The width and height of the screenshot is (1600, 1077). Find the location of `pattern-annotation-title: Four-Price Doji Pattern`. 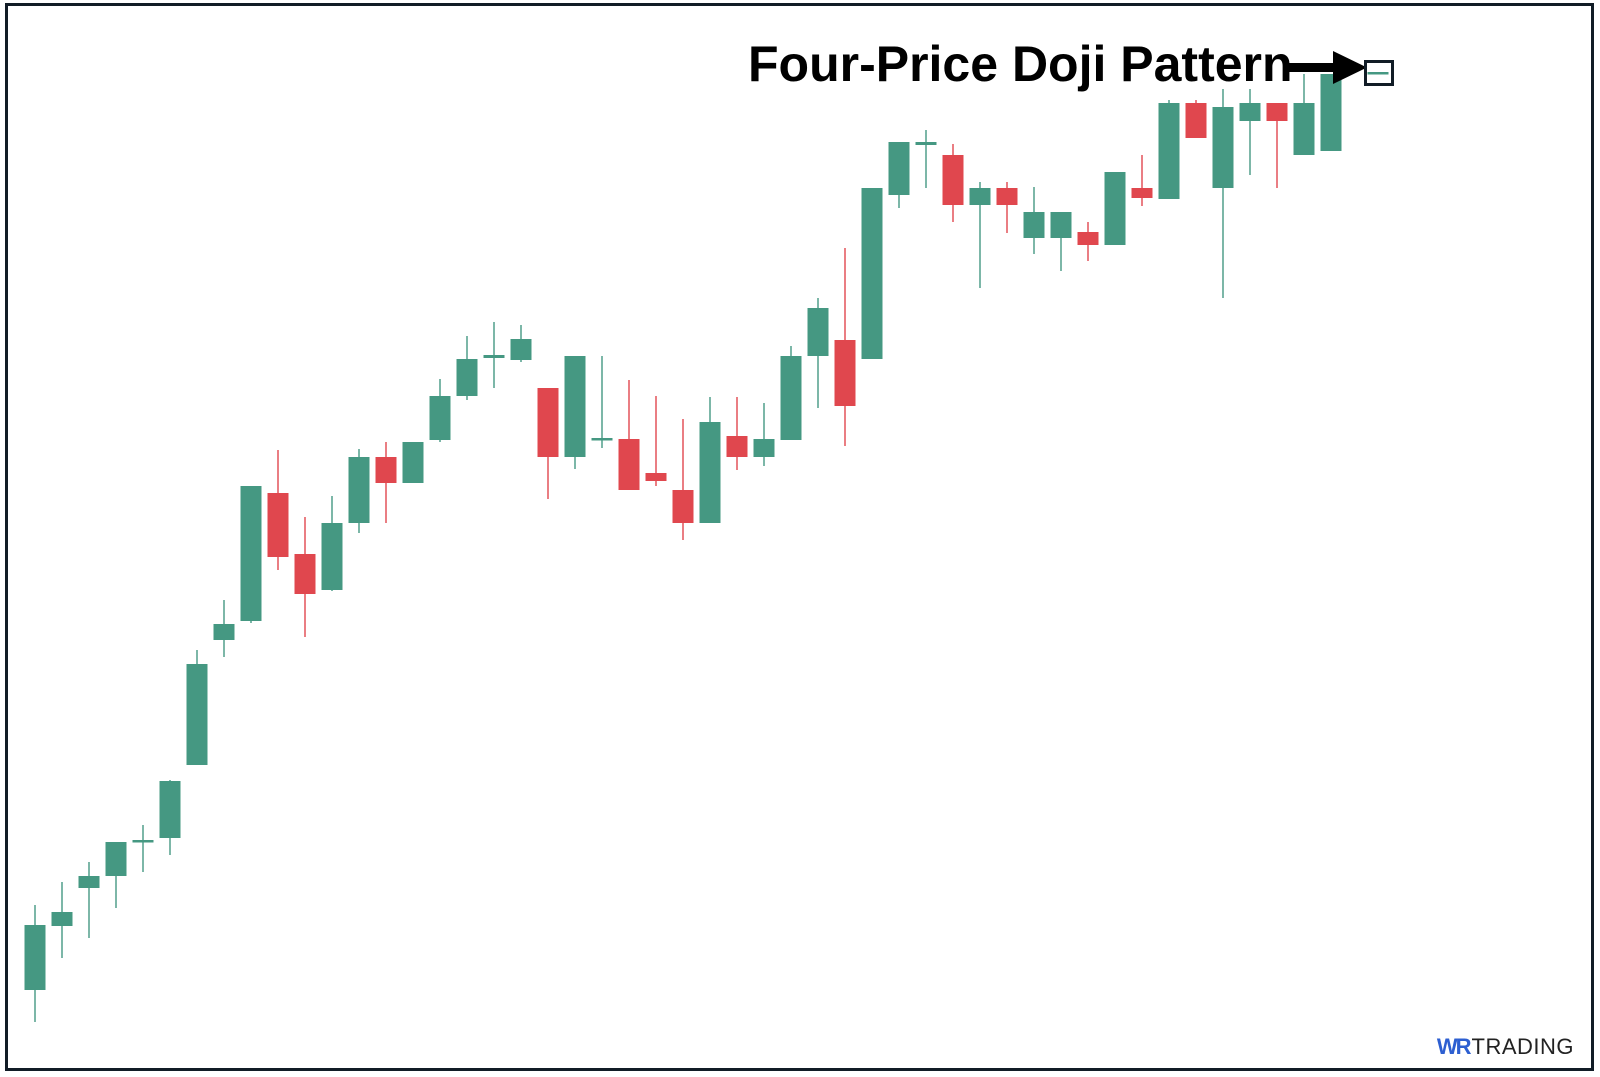

pattern-annotation-title: Four-Price Doji Pattern is located at coordinates (1020, 64).